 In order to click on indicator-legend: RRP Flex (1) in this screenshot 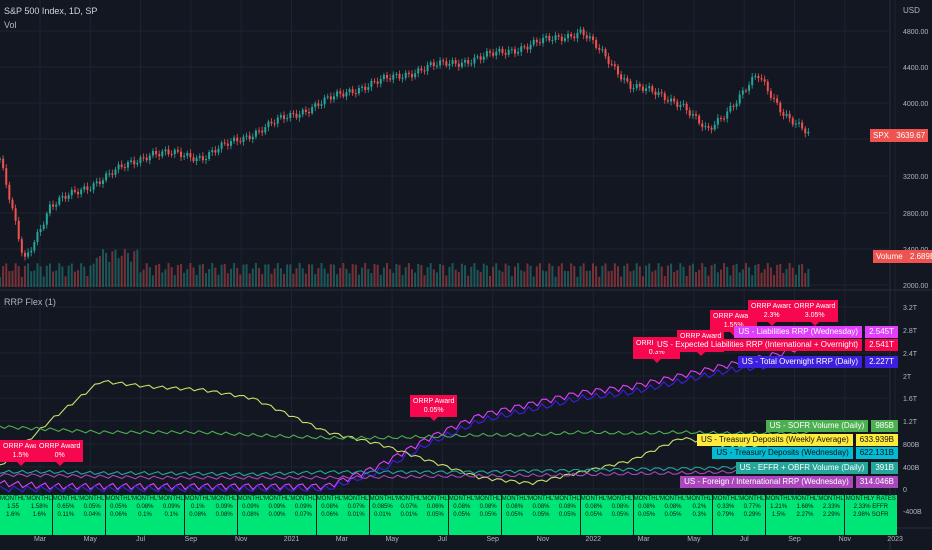, I will do `click(30, 302)`.